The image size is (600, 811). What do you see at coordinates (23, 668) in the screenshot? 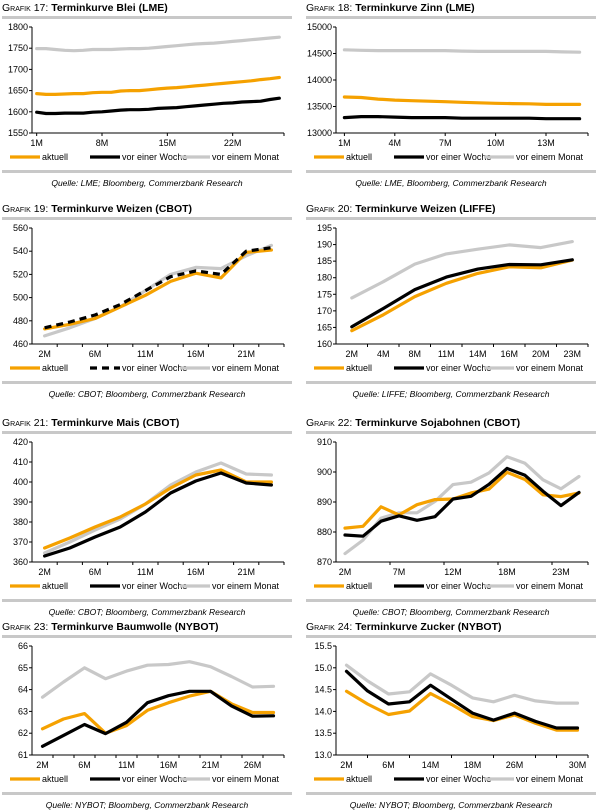
I see `y-tick-label: 65` at bounding box center [23, 668].